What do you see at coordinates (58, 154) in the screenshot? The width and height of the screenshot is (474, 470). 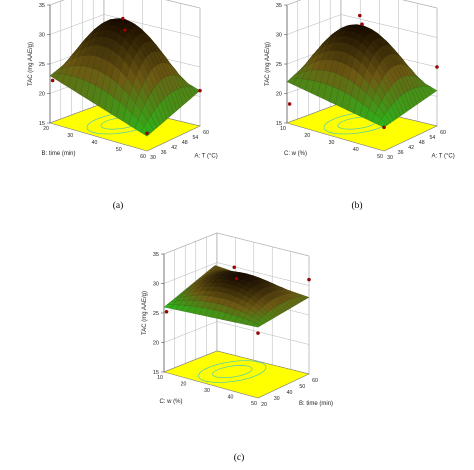 I see `left-axis-title: B: time (min)` at bounding box center [58, 154].